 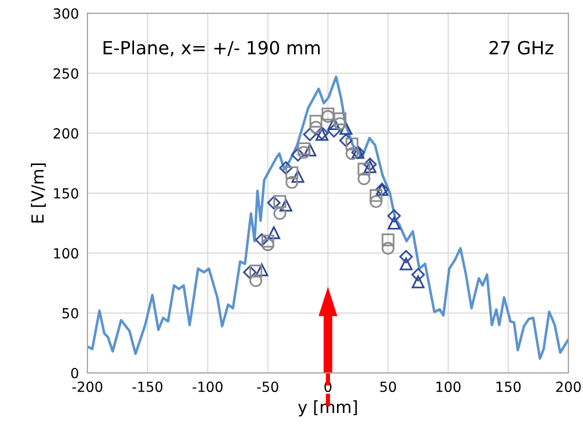 What do you see at coordinates (388, 387) in the screenshot?
I see `x-tick-label: 50` at bounding box center [388, 387].